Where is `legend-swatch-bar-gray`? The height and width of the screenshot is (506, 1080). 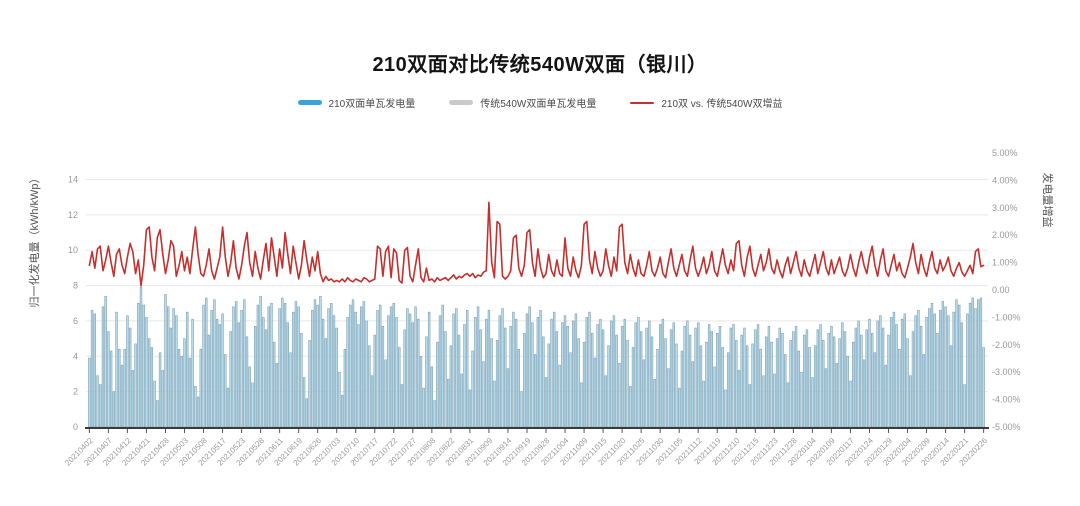
legend-swatch-bar-gray is located at coordinates (461, 102).